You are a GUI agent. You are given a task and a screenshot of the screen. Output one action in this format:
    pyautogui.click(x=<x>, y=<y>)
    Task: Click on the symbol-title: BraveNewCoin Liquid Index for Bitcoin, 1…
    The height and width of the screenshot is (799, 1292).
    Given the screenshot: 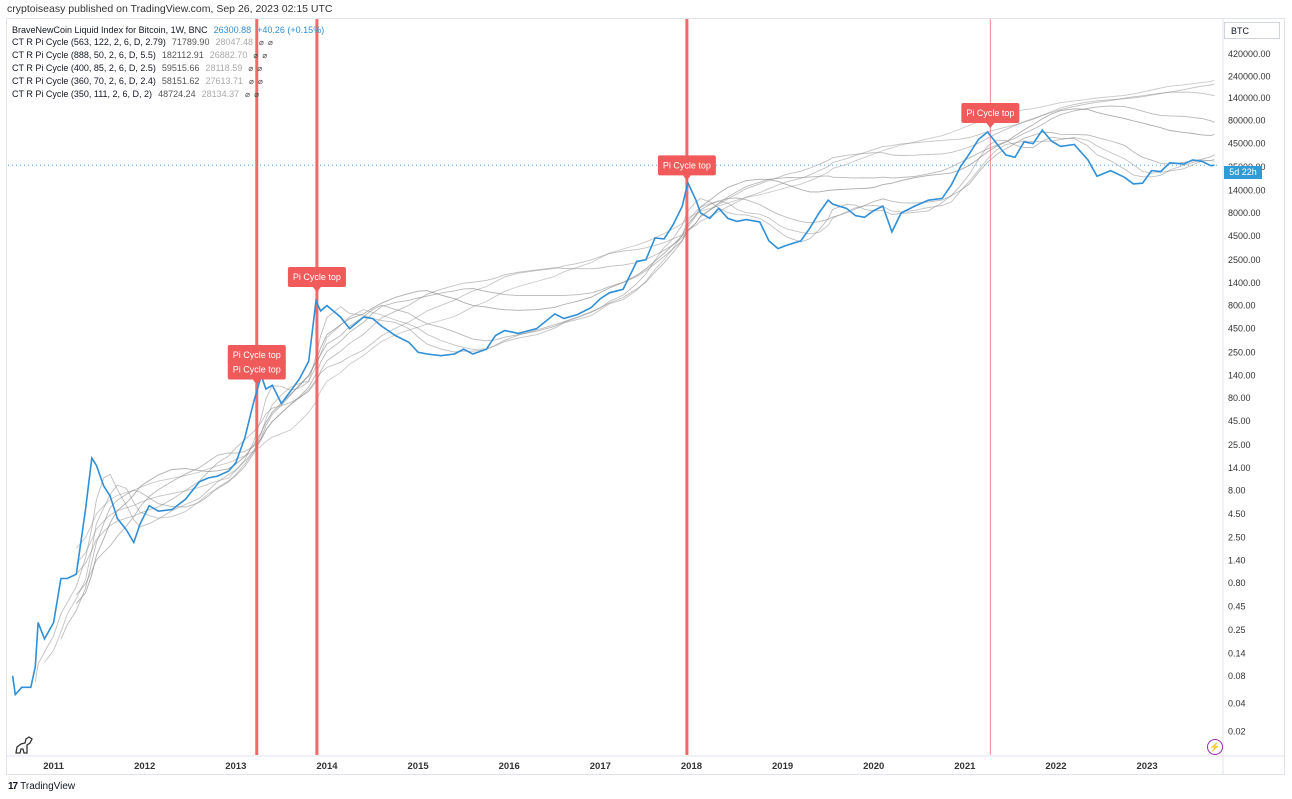 What is the action you would take?
    pyautogui.click(x=110, y=30)
    